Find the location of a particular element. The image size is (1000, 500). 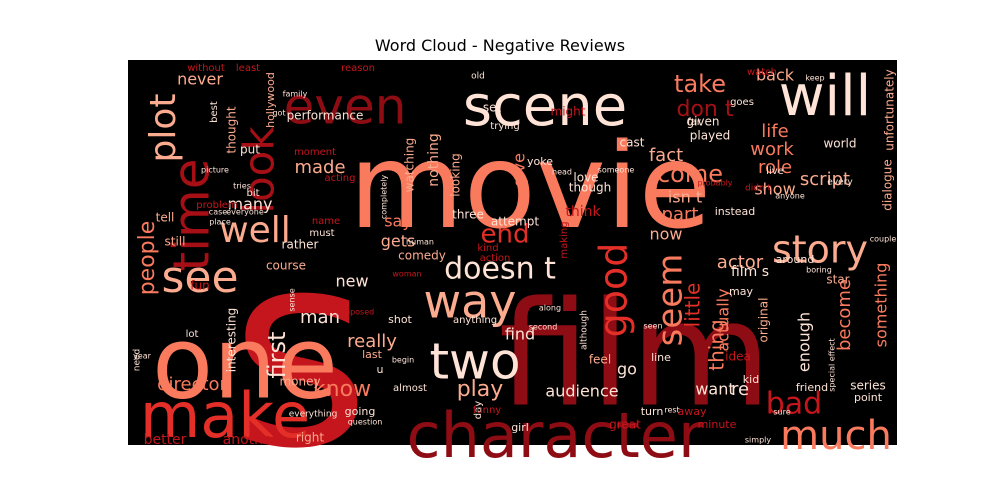

word-bad: bad is located at coordinates (794, 404).